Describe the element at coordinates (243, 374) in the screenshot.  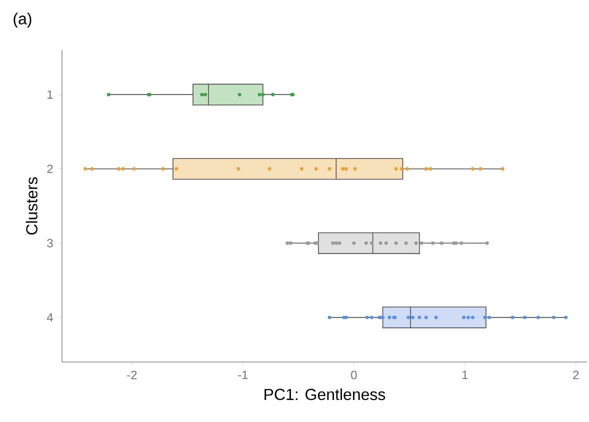
I see `x-tick-label: -1` at that location.